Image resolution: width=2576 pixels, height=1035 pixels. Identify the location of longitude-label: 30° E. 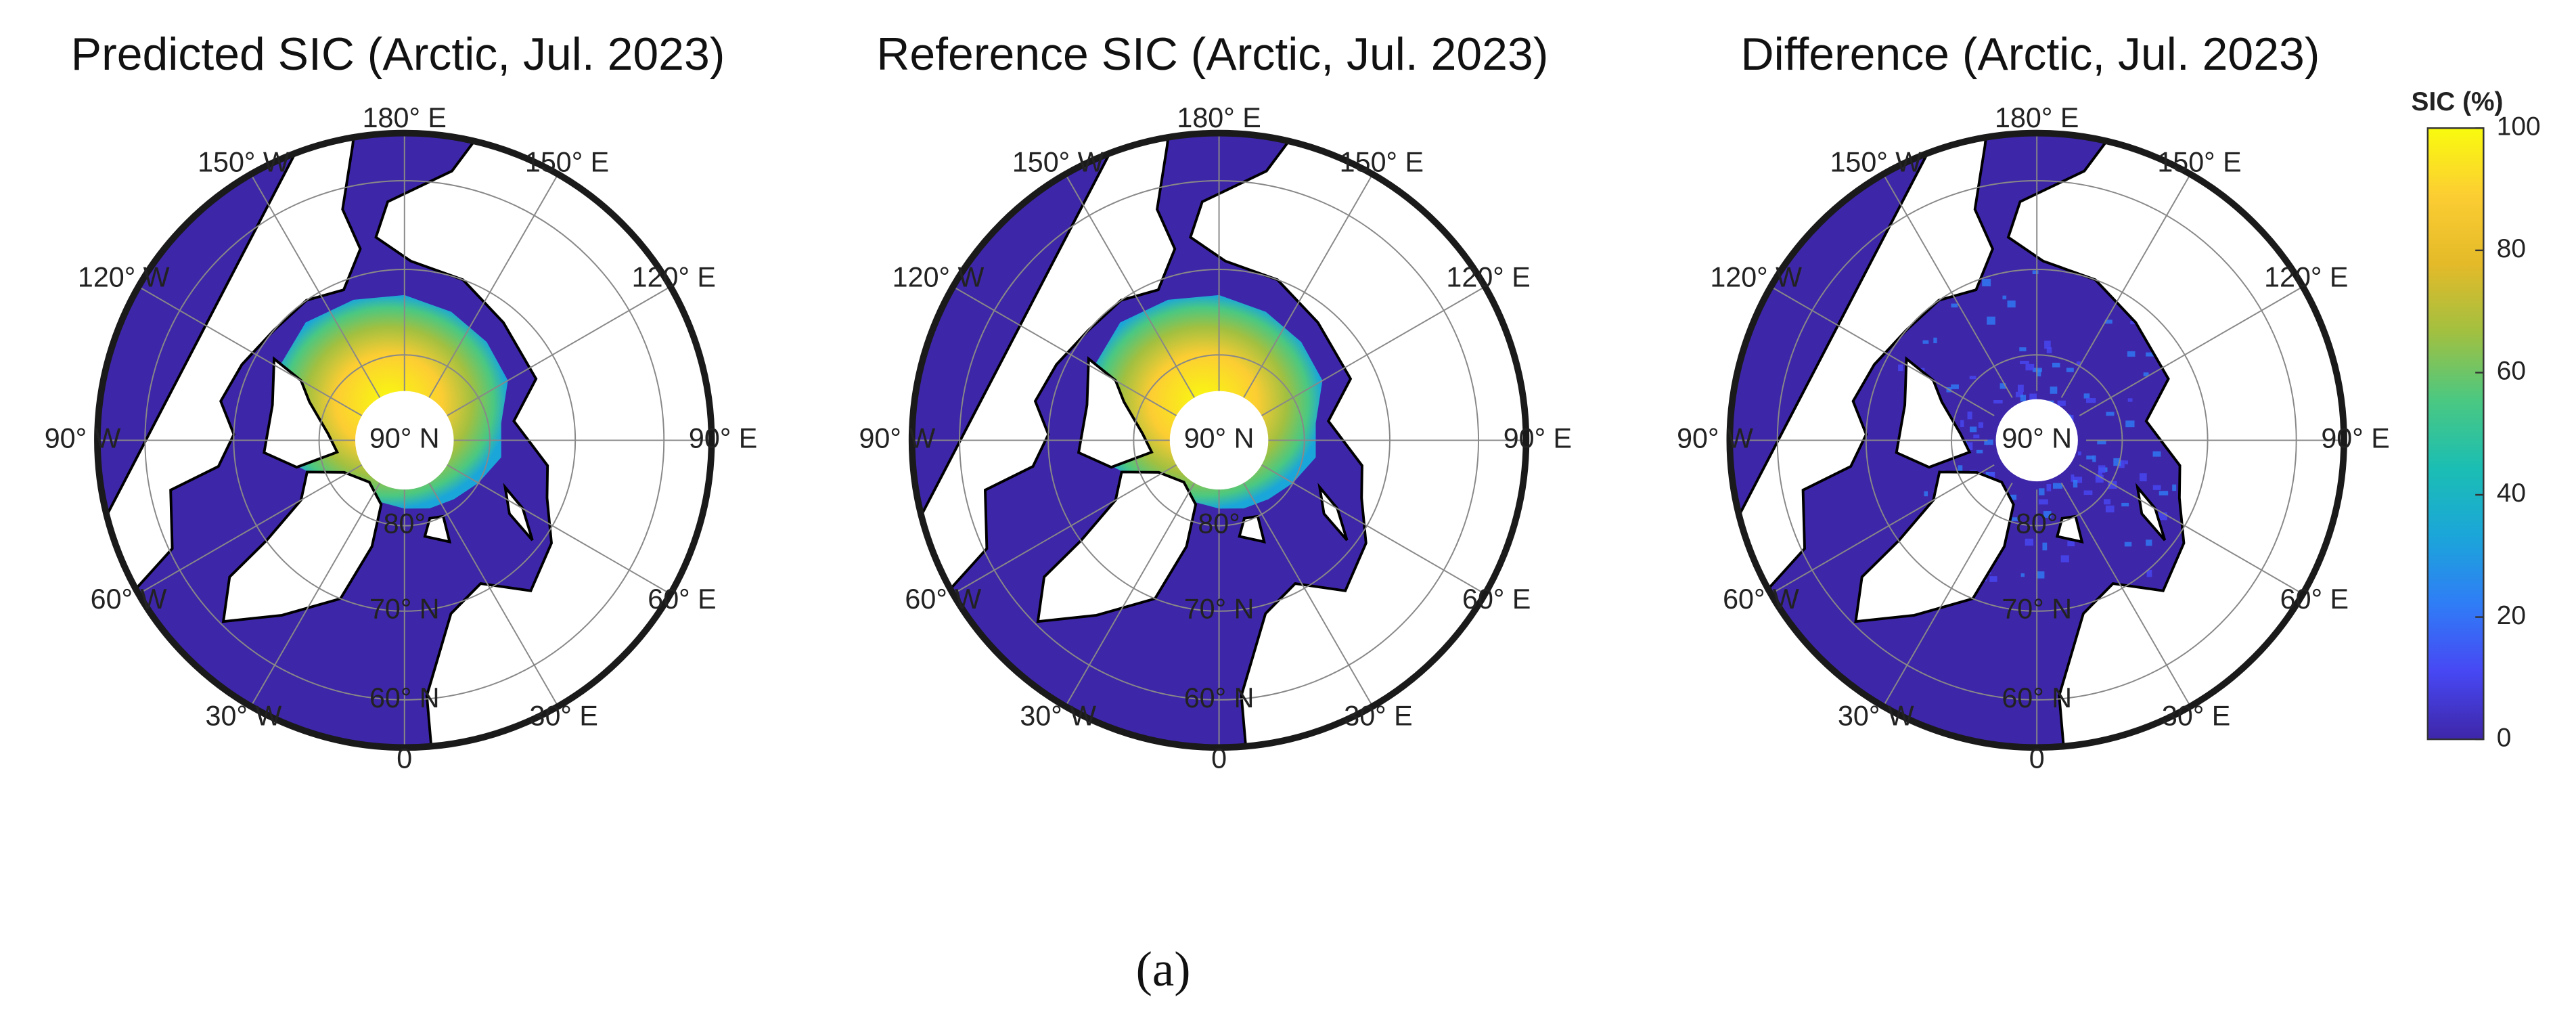
(564, 716).